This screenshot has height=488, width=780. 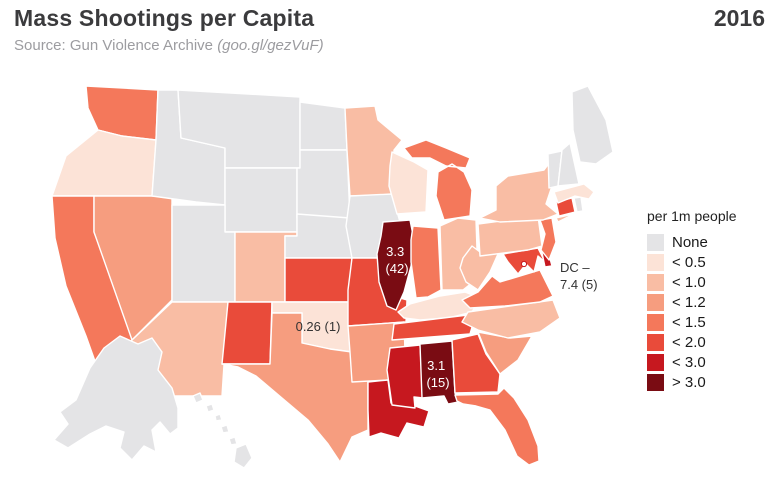 I want to click on annotation-alabama: 3.1 (15), so click(x=437, y=374).